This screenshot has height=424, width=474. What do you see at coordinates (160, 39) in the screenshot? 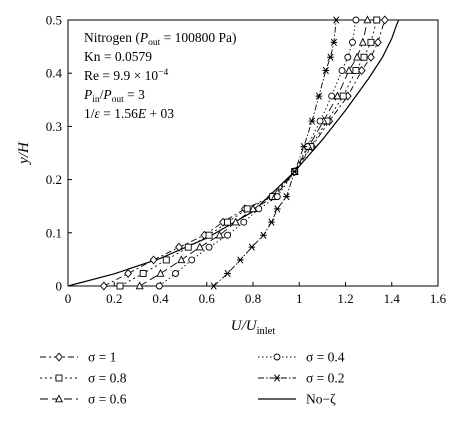
I see `annotation-gas: Nitrogen (Pout = 100800 Pa)` at bounding box center [160, 39].